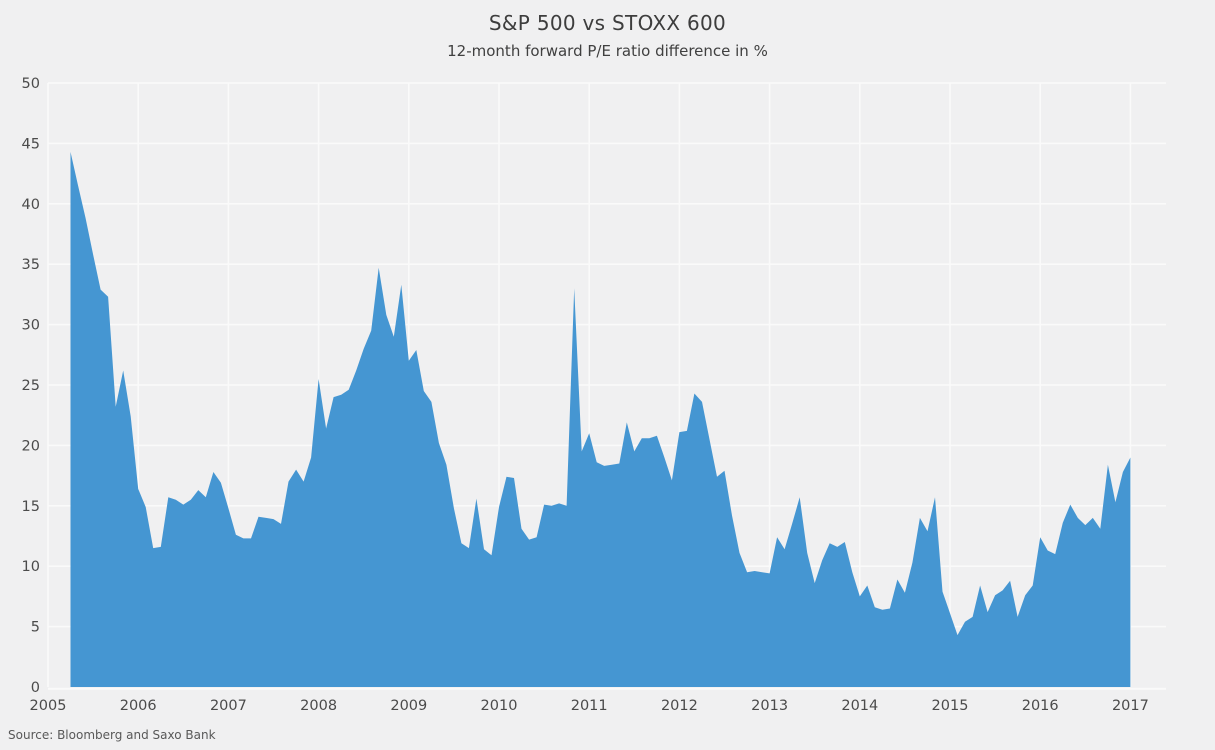  What do you see at coordinates (1130, 706) in the screenshot?
I see `x-tick-label-2017: 2017` at bounding box center [1130, 706].